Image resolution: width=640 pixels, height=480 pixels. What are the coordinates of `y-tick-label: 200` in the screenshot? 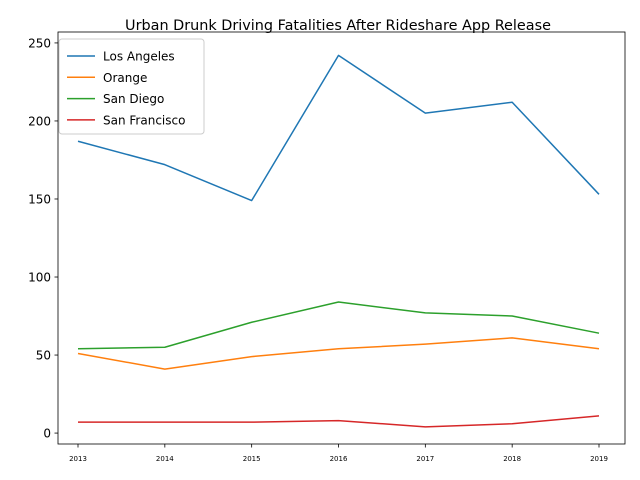 It's located at (39, 121).